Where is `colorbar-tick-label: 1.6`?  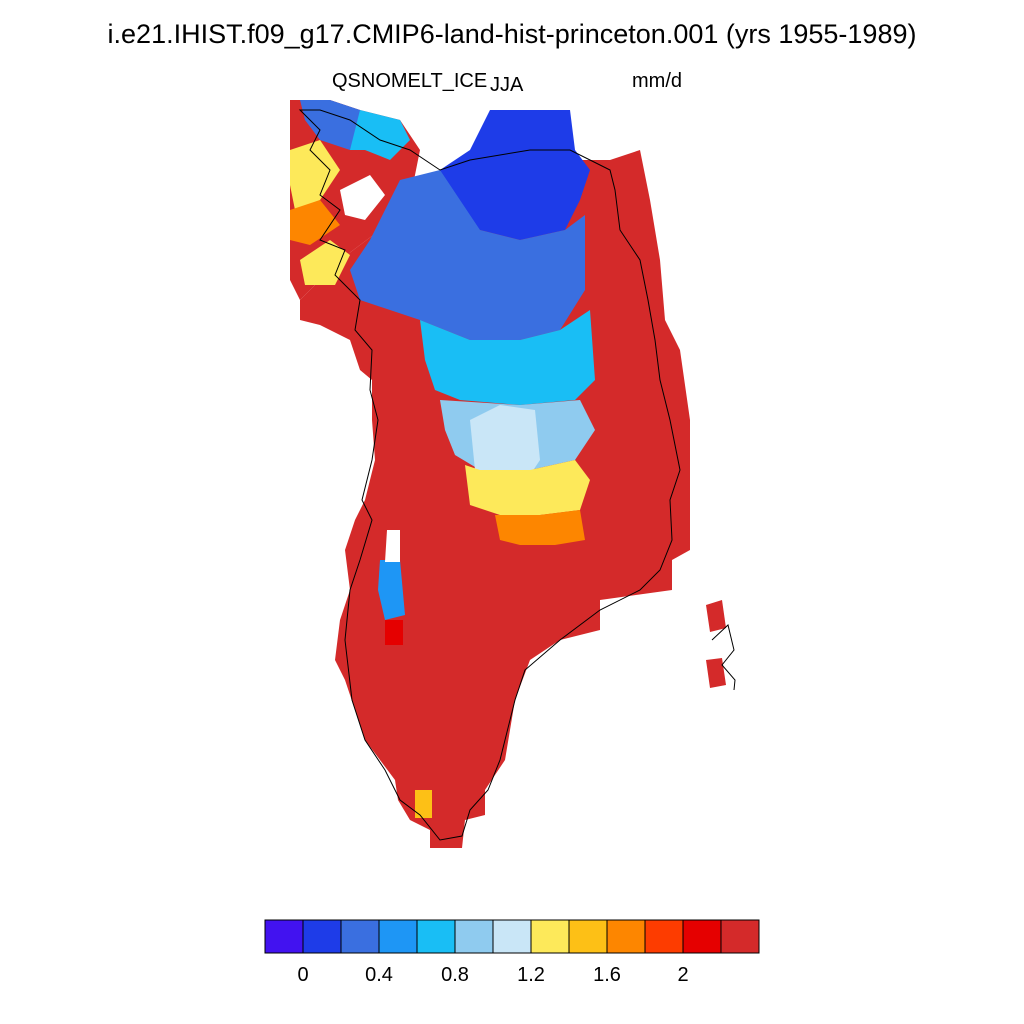
colorbar-tick-label: 1.6 is located at coordinates (607, 975).